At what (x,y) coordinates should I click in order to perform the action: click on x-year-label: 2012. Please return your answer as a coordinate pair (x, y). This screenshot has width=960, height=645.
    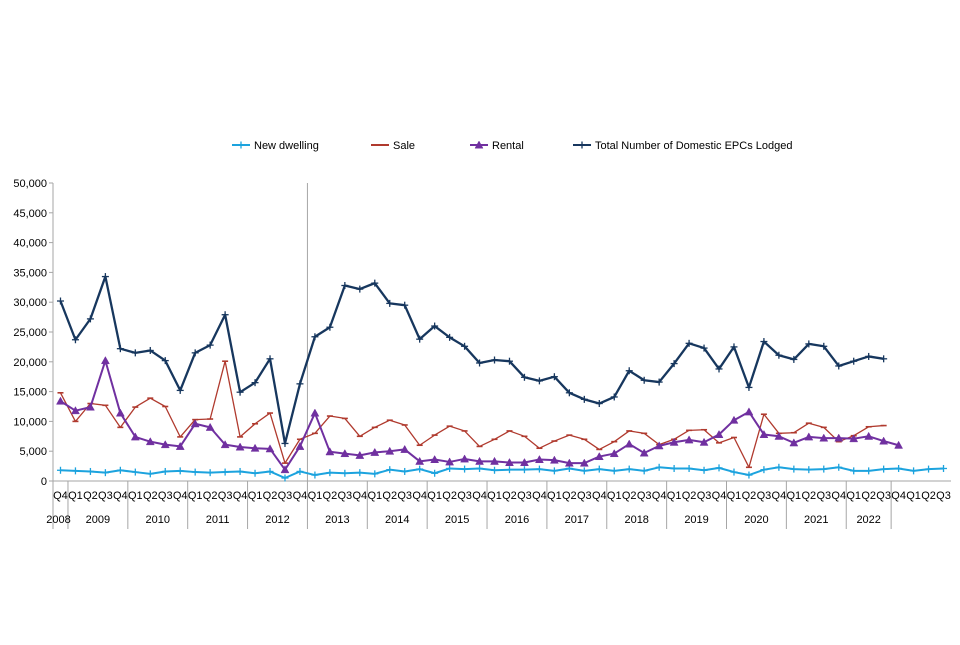
    Looking at the image, I should click on (277, 520).